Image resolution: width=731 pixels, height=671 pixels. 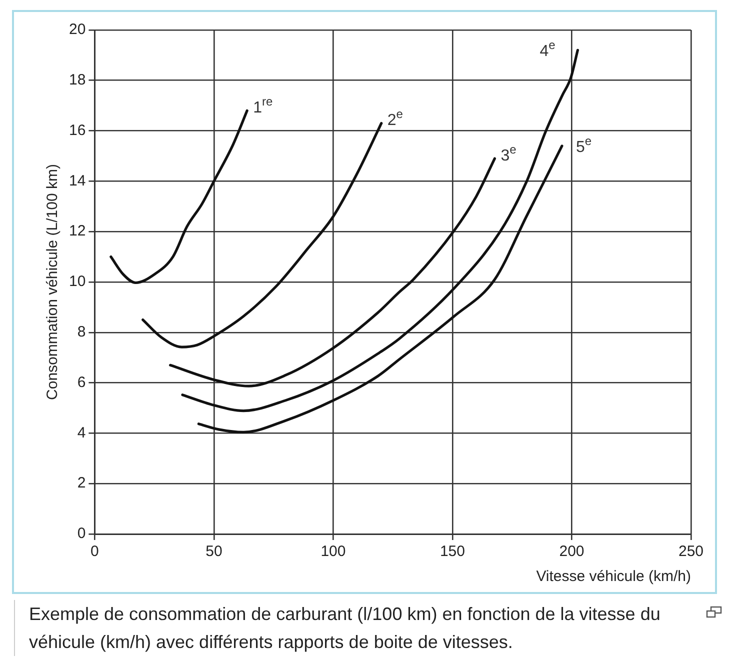 What do you see at coordinates (214, 551) in the screenshot?
I see `x-tick-label: 50` at bounding box center [214, 551].